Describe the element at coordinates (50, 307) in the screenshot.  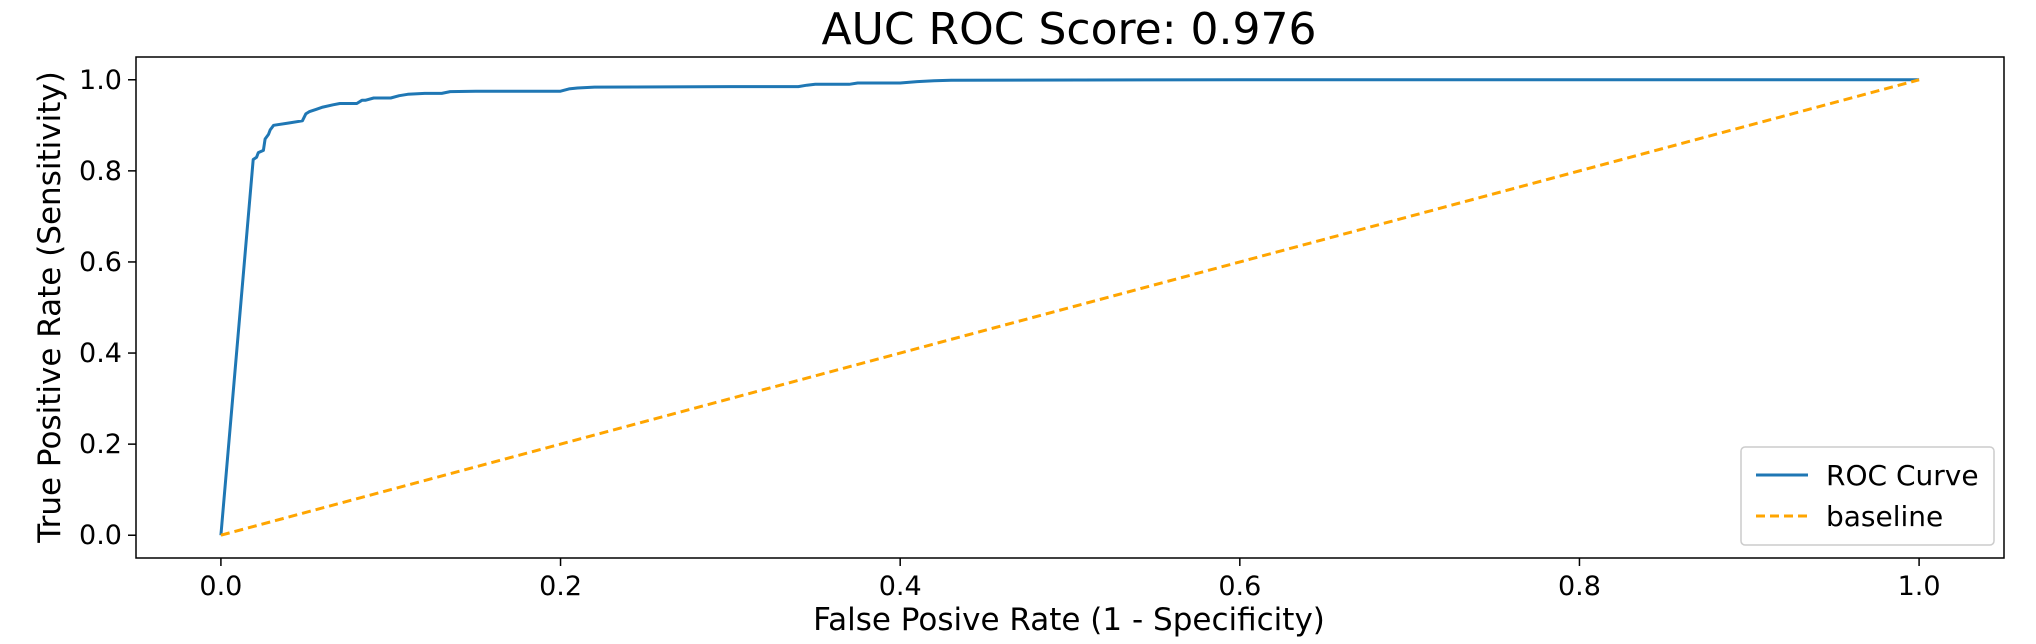
I see `y-axis-label: True Positive Rate (Sensitivity)` at that location.